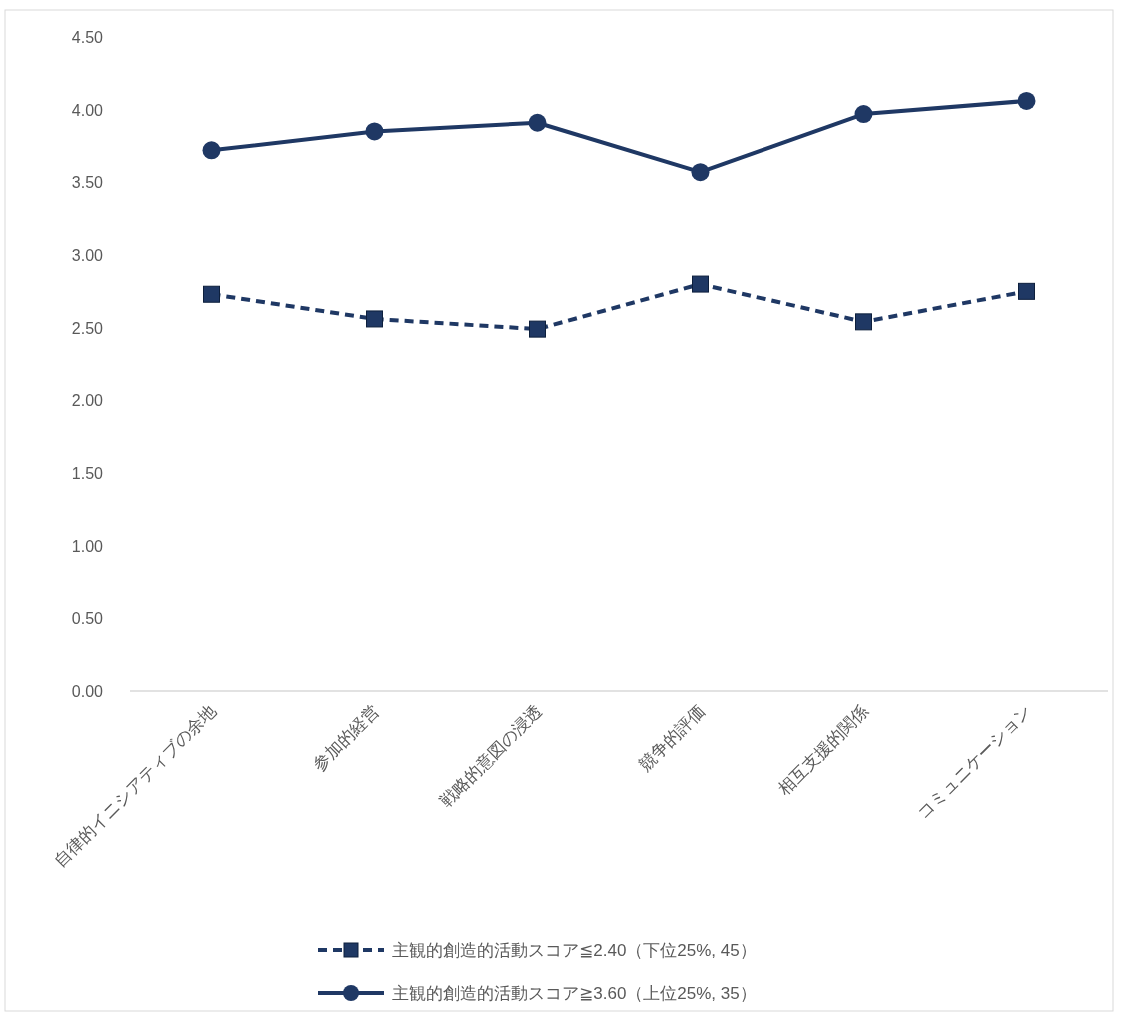 Image resolution: width=1124 pixels, height=1021 pixels. Describe the element at coordinates (87, 619) in the screenshot. I see `y-tick-label: 0.50` at that location.